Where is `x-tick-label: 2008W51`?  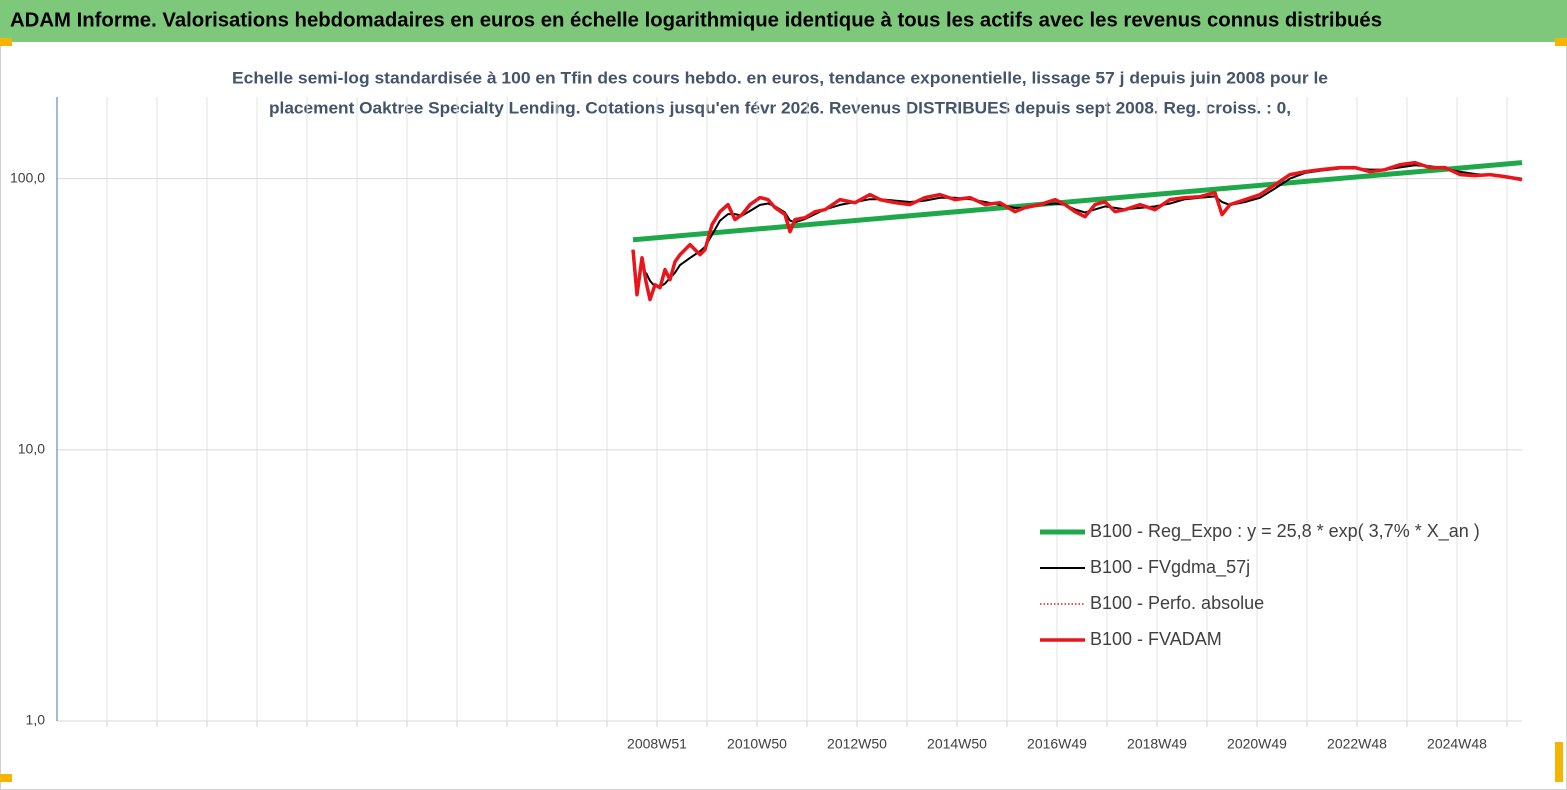 x-tick-label: 2008W51 is located at coordinates (657, 744).